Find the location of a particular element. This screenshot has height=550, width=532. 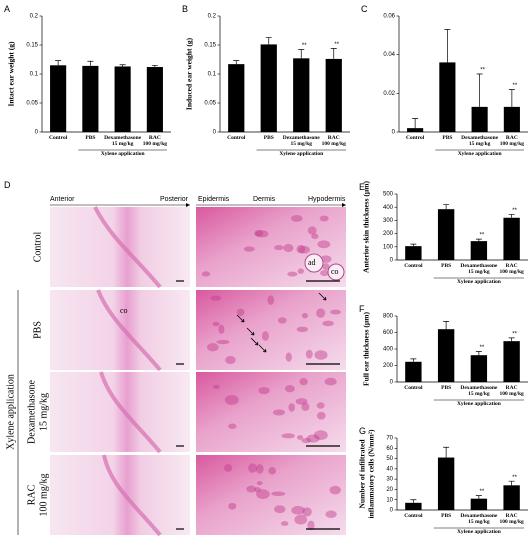

header-label: Hypodermis is located at coordinates (327, 199).